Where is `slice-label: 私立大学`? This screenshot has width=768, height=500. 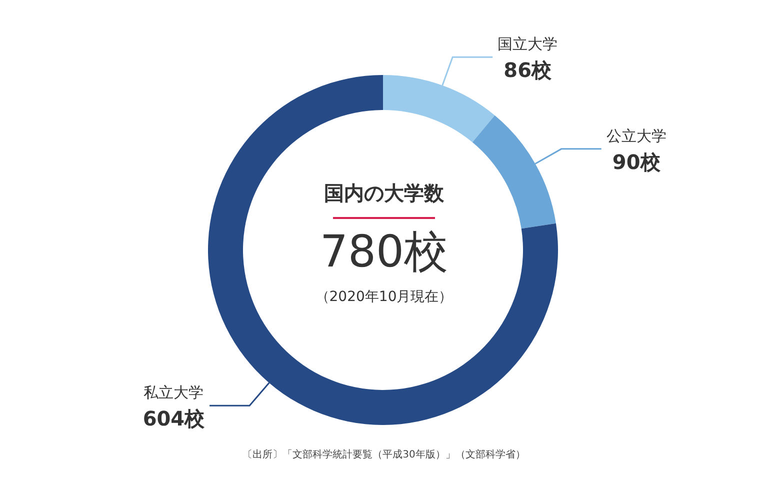 slice-label: 私立大学 is located at coordinates (174, 393).